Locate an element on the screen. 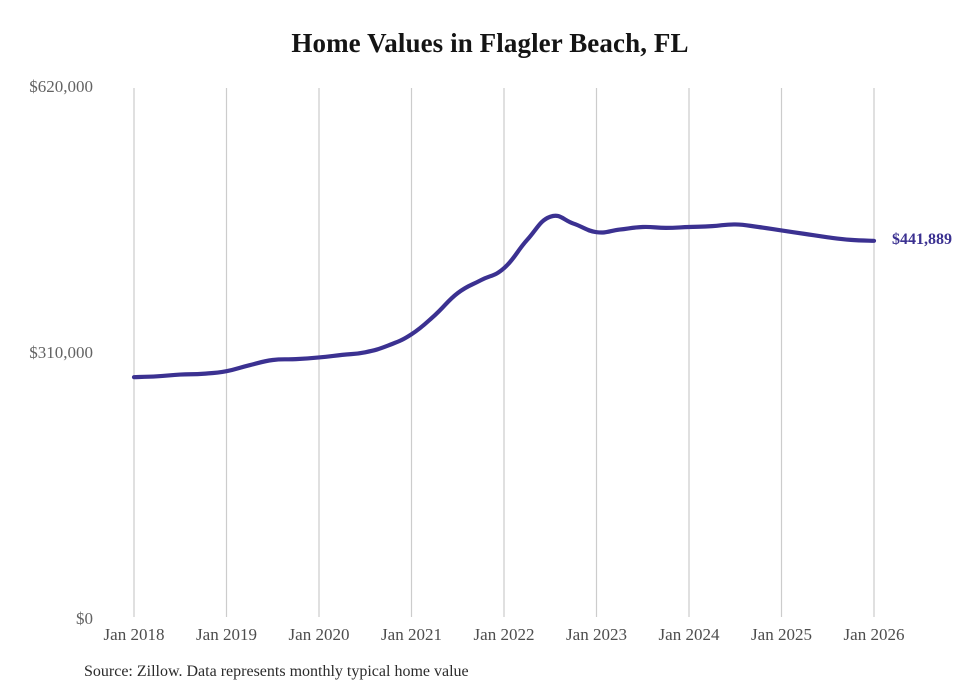 The image size is (980, 699). x-axis-tick-label: Jan 2018 is located at coordinates (134, 634).